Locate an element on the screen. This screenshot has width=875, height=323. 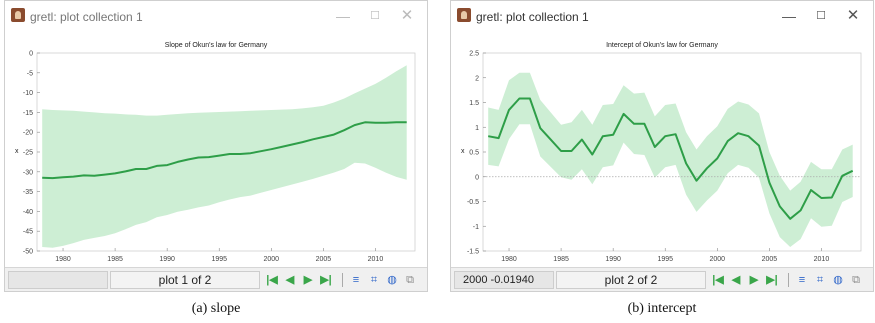
page-indicator: plot 2 of 2 is located at coordinates (631, 280).